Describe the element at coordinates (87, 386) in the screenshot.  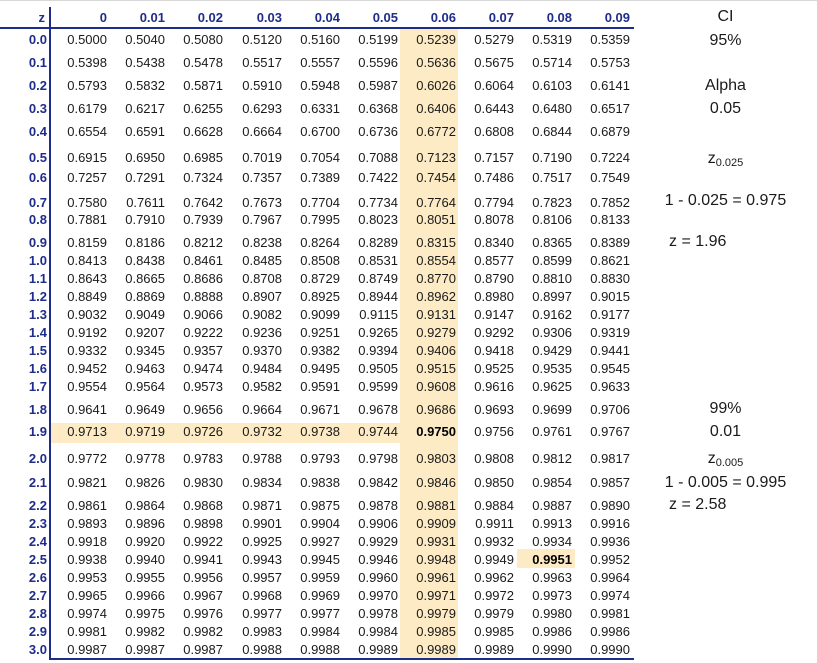
I see `probability-cell: 0.9554` at that location.